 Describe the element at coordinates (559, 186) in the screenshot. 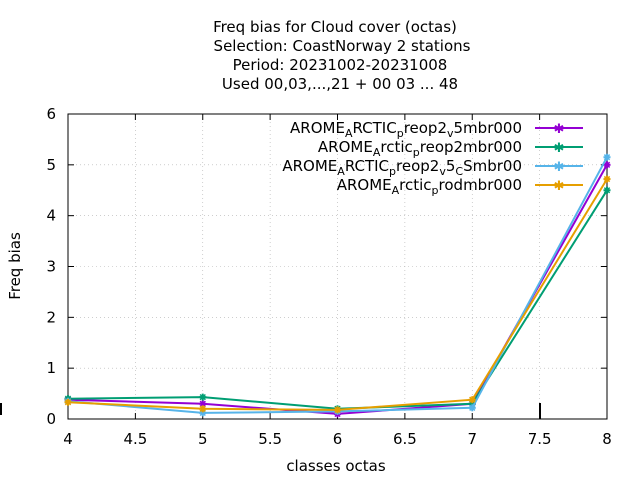

I see `legend-entry-4-marker: ✱` at that location.